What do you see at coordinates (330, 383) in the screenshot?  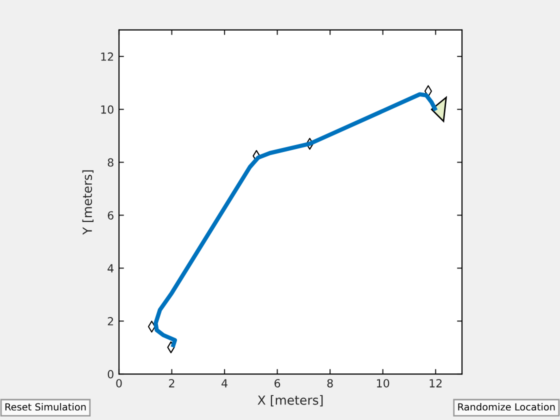 I see `x-tick-label: 8` at bounding box center [330, 383].